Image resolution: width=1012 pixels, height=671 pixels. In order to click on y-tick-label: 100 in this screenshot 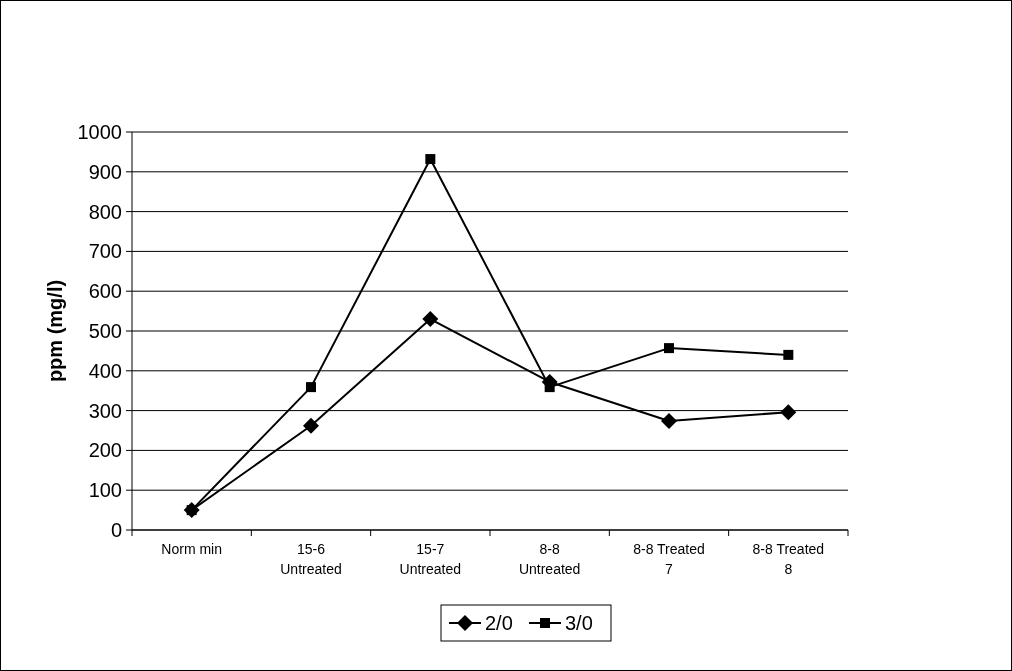, I will do `click(105, 490)`.